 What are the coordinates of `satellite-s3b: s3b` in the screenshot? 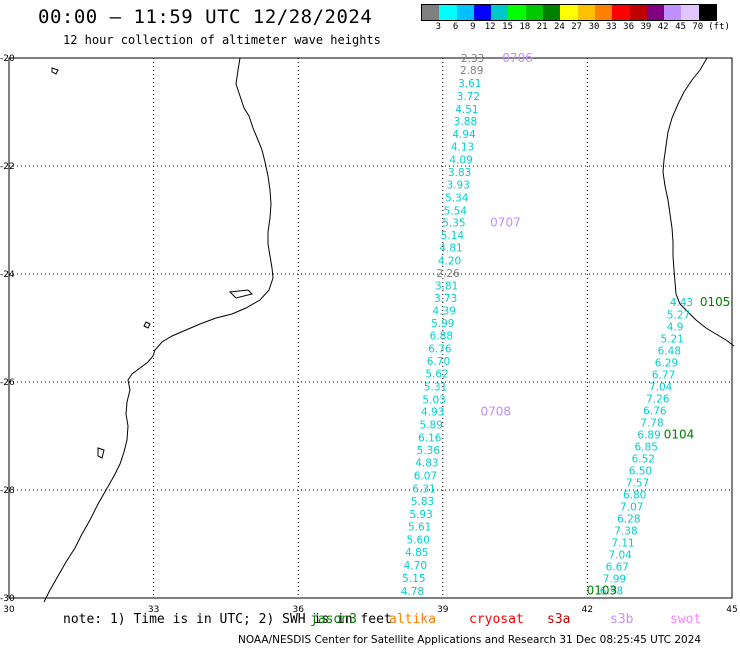 It's located at (622, 619).